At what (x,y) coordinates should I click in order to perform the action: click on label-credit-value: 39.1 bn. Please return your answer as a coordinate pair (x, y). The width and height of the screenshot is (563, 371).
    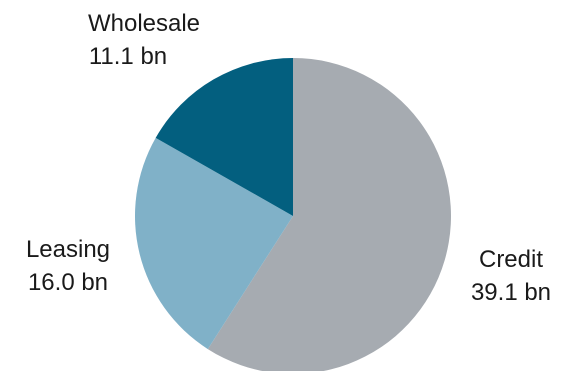
    Looking at the image, I should click on (511, 292).